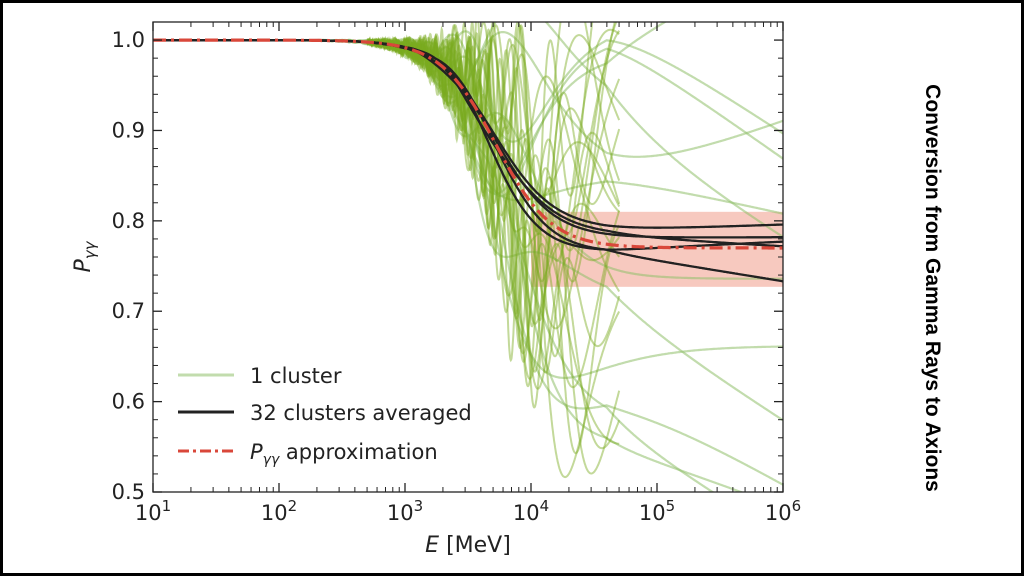 Image resolution: width=1024 pixels, height=576 pixels. What do you see at coordinates (932, 288) in the screenshot?
I see `side-title: Conversion from Gamma Rays to Axions` at bounding box center [932, 288].